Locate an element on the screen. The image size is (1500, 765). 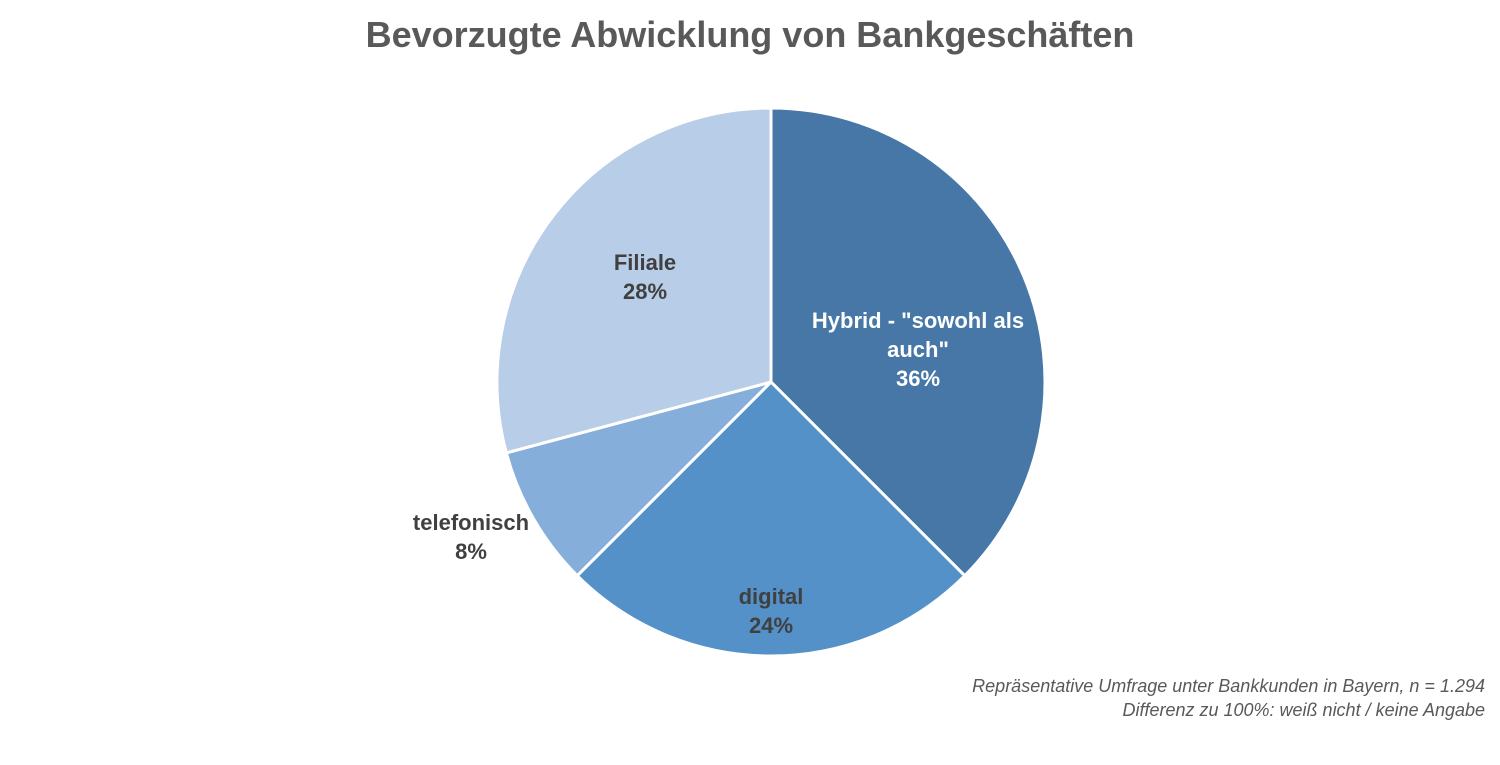
slice-label: Hybrid - "sowohl als auch" 36% is located at coordinates (918, 349).